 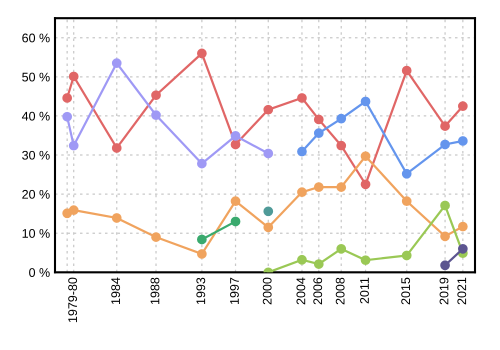 I want to click on x-tick-label: 2008, so click(x=340, y=291).